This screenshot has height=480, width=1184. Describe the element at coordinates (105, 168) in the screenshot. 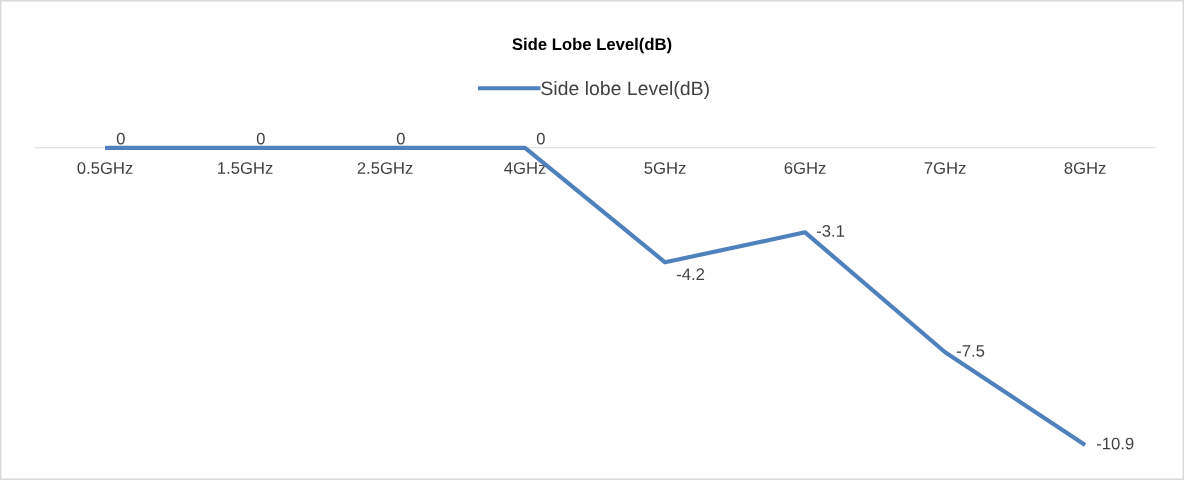

I see `x-tick-label: 0.5GHz` at that location.